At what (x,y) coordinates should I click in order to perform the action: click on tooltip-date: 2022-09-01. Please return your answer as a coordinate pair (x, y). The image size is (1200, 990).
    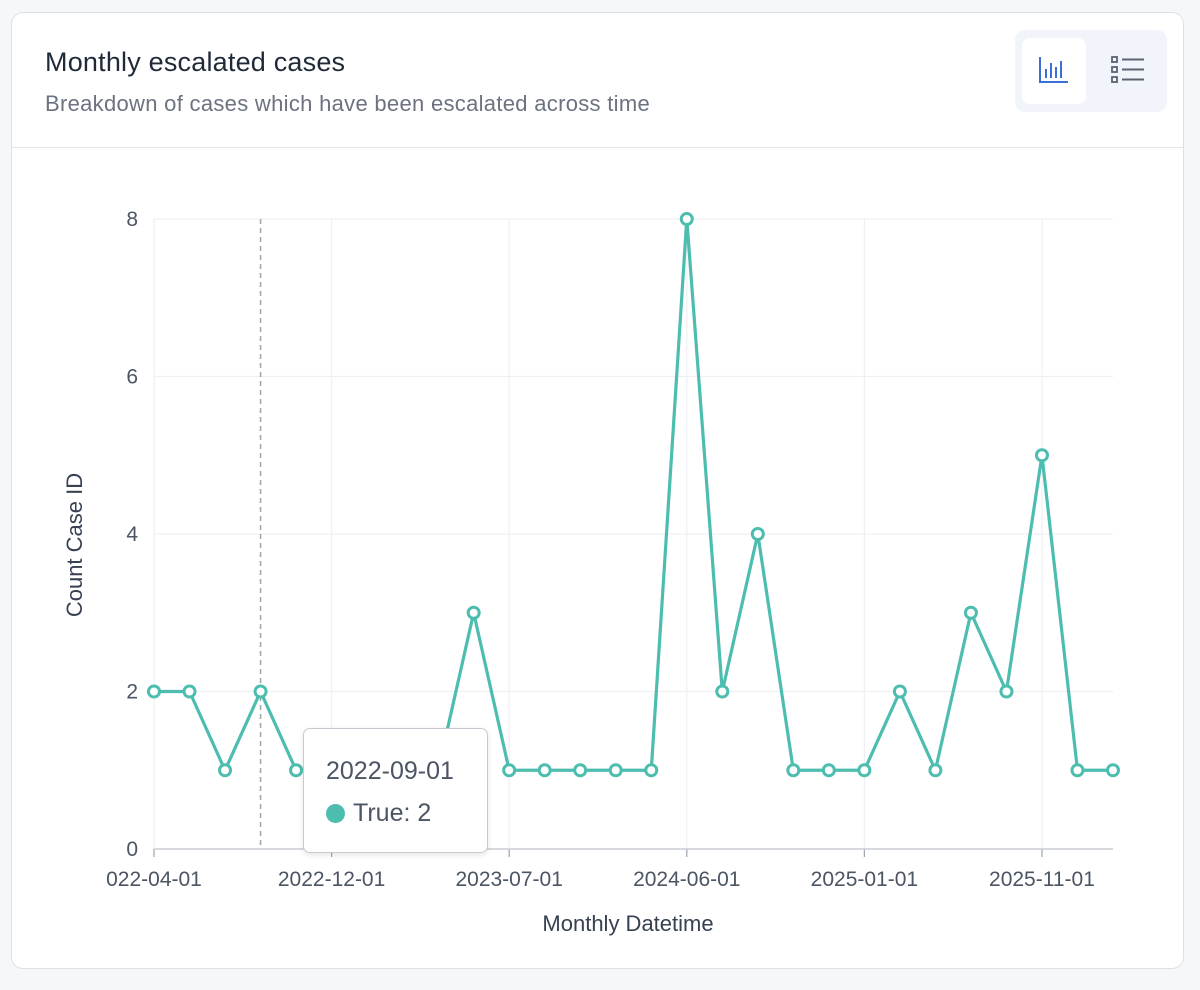
    Looking at the image, I should click on (390, 771).